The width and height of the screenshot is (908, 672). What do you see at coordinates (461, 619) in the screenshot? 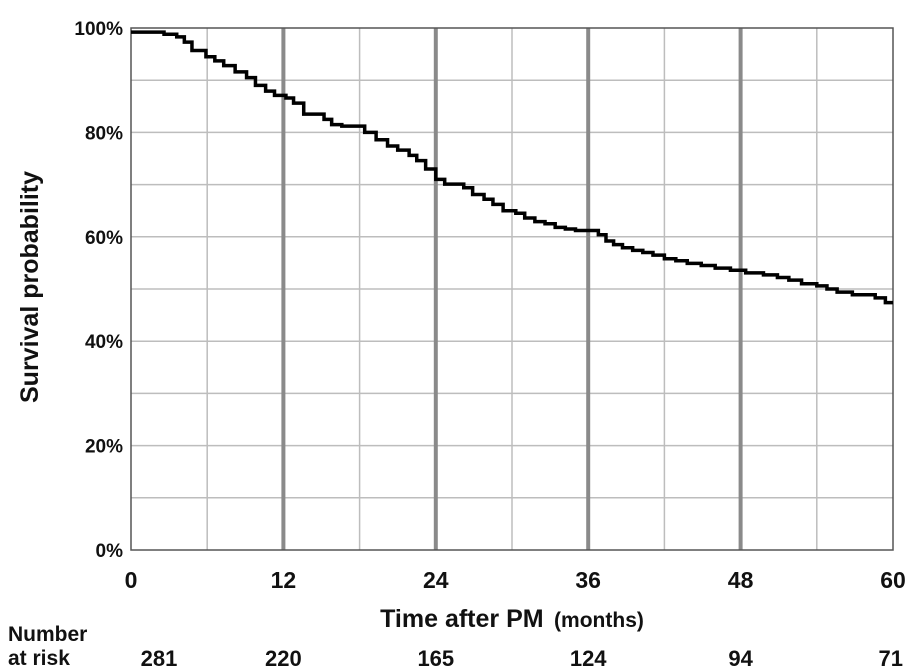
I see `x-axis-label-main: Time after PM` at bounding box center [461, 619].